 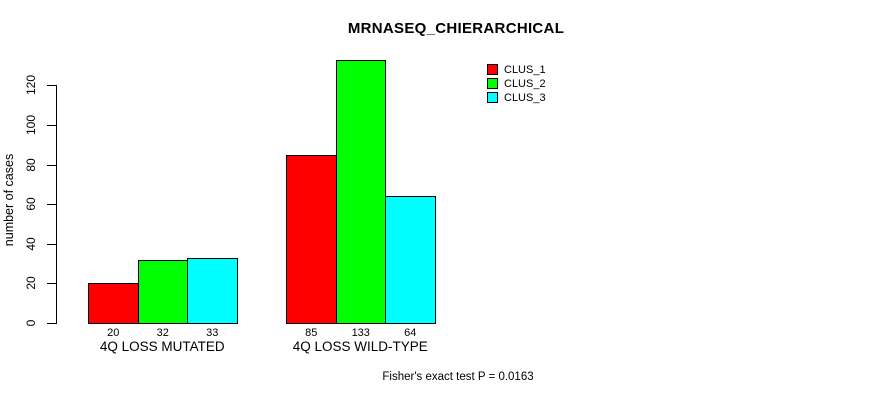 I want to click on annotation-text: Fisher's exact test P = 0.0163, so click(x=458, y=377).